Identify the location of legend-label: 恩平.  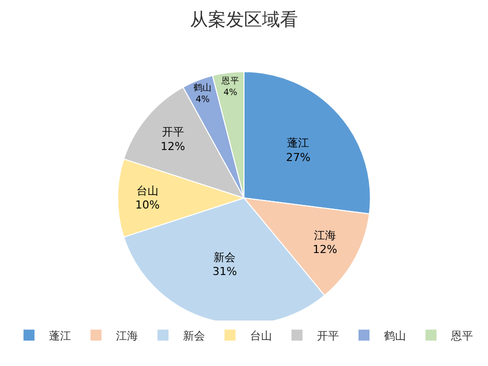
(461, 335).